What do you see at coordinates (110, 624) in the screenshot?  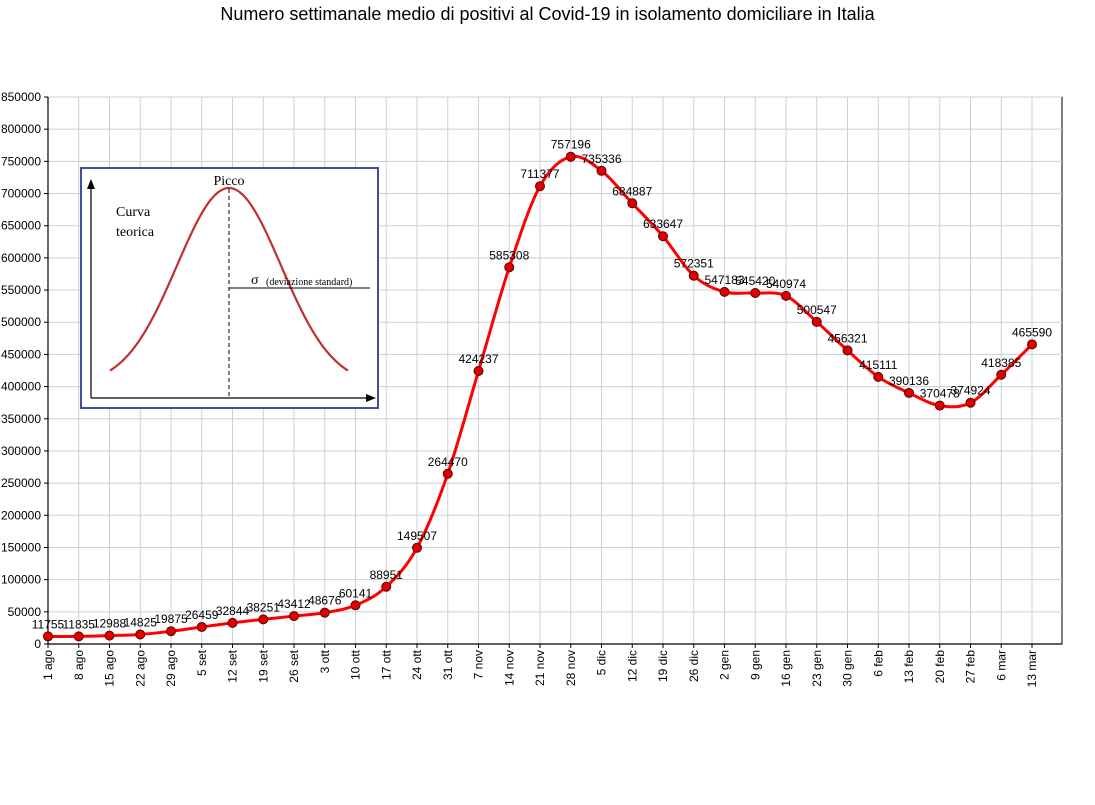 I see `data-label: 12988` at bounding box center [110, 624].